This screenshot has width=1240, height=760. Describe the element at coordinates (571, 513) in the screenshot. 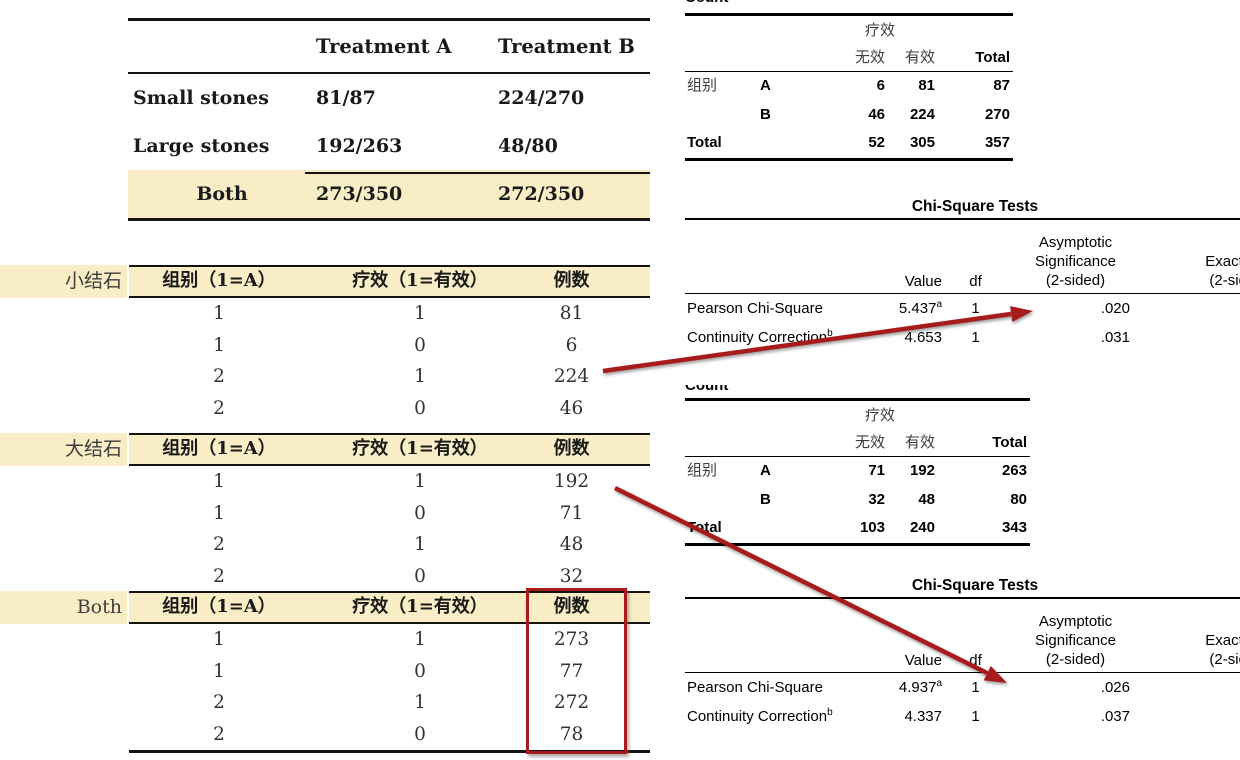

I see `cell-count: 71` at that location.